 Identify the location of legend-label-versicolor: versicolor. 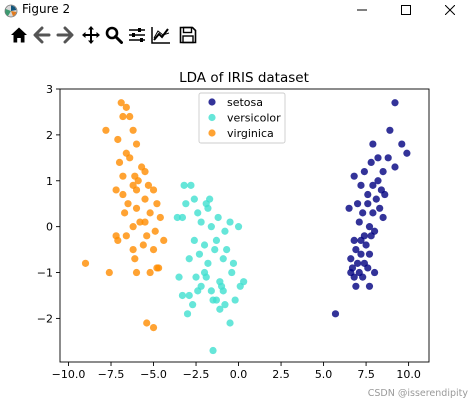
(254, 118).